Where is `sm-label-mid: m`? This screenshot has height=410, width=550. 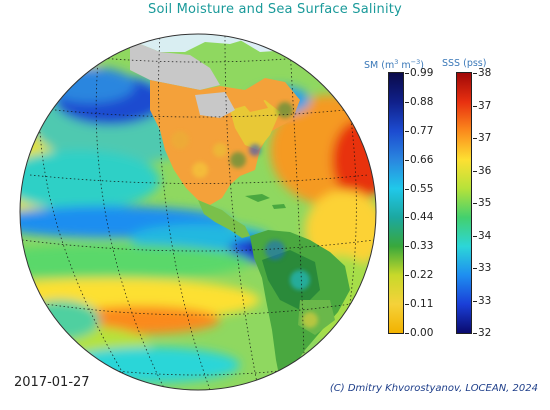
sm-label-mid: m is located at coordinates (404, 66).